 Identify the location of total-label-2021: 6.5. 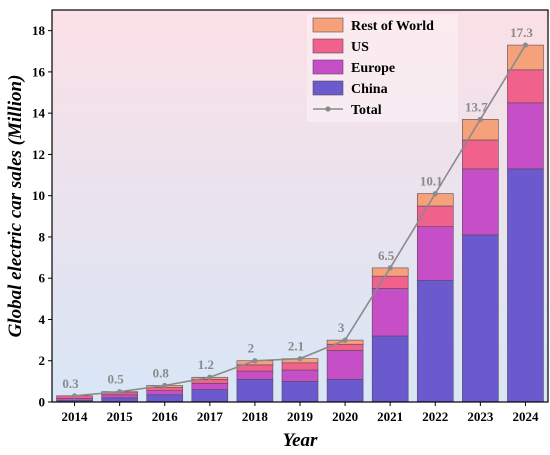
(386, 255).